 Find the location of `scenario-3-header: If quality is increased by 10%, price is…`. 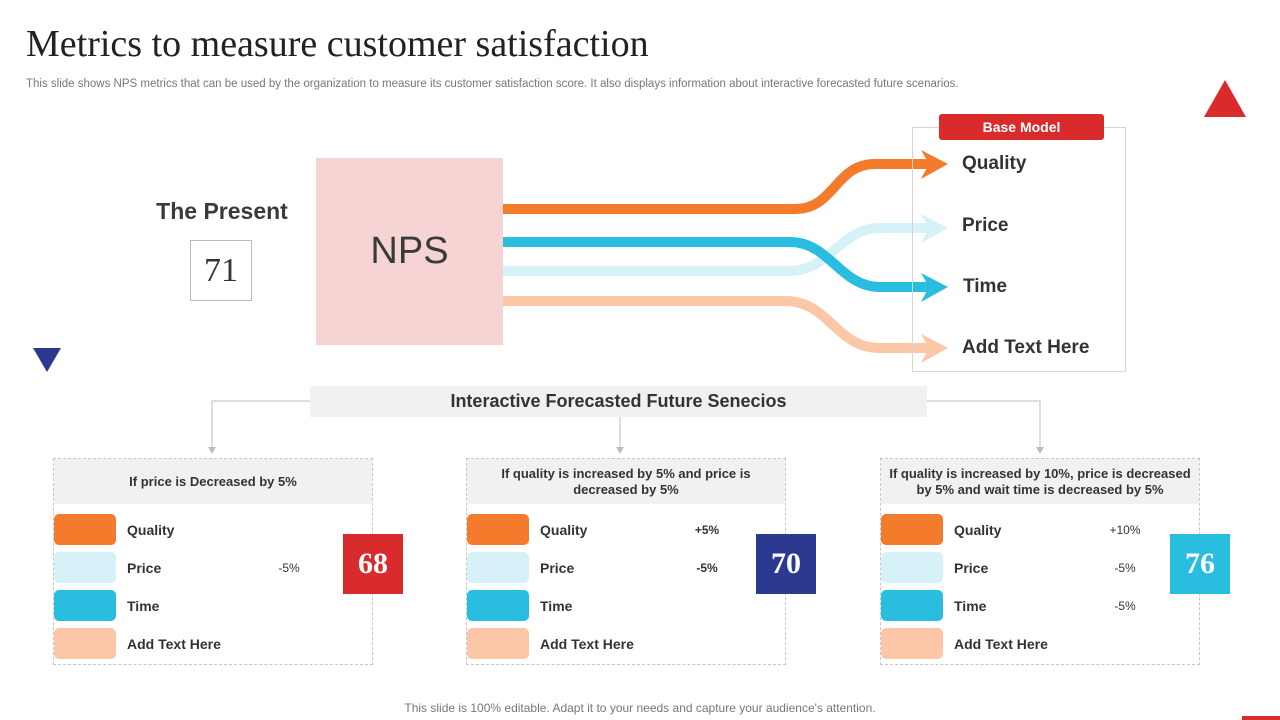

scenario-3-header: If quality is increased by 10%, price is… is located at coordinates (1040, 481).